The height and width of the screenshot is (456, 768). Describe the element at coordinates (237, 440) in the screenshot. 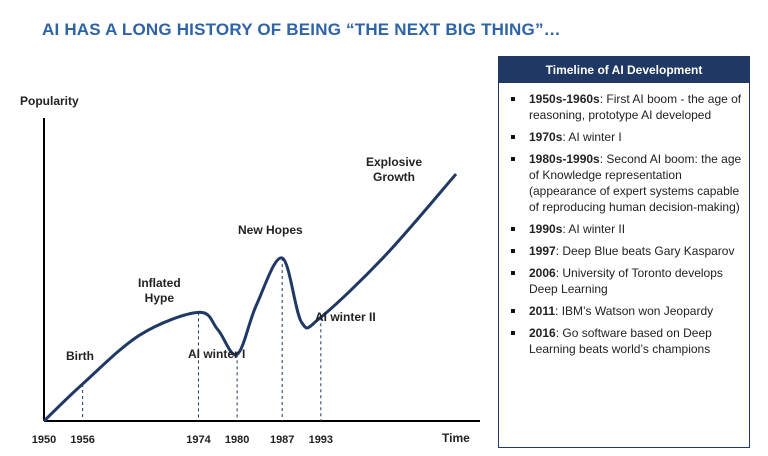

I see `x-tick-label: 1980` at that location.